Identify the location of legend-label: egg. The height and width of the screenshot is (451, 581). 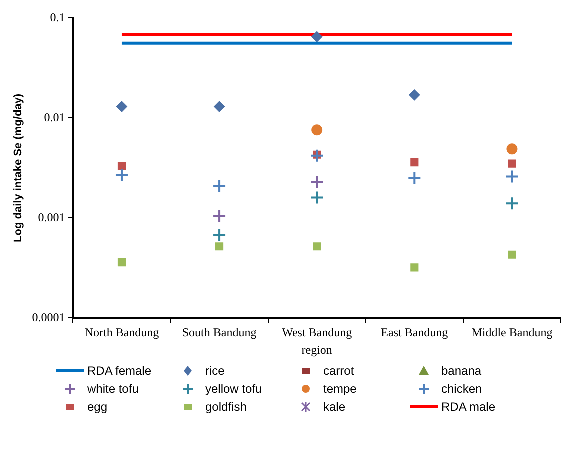
(98, 407).